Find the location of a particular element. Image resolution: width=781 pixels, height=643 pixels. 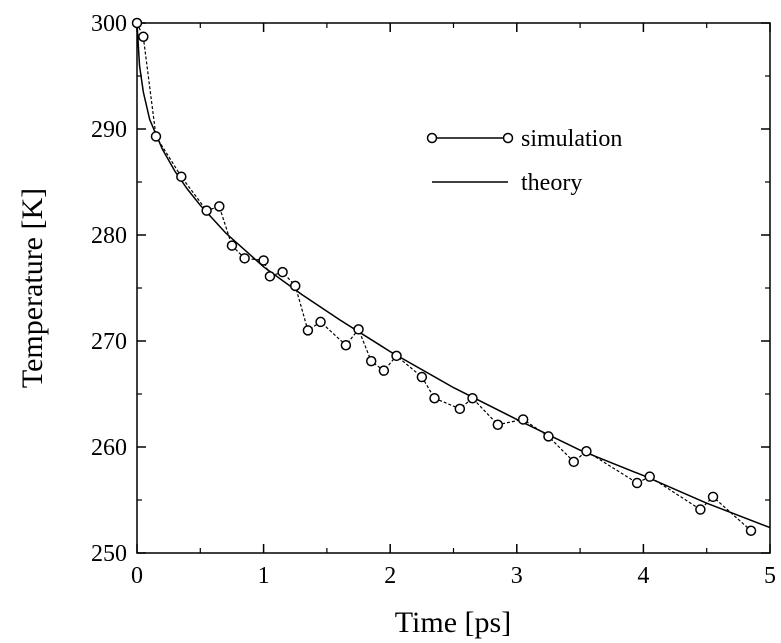

legend-theory-label: theory is located at coordinates (551, 183).